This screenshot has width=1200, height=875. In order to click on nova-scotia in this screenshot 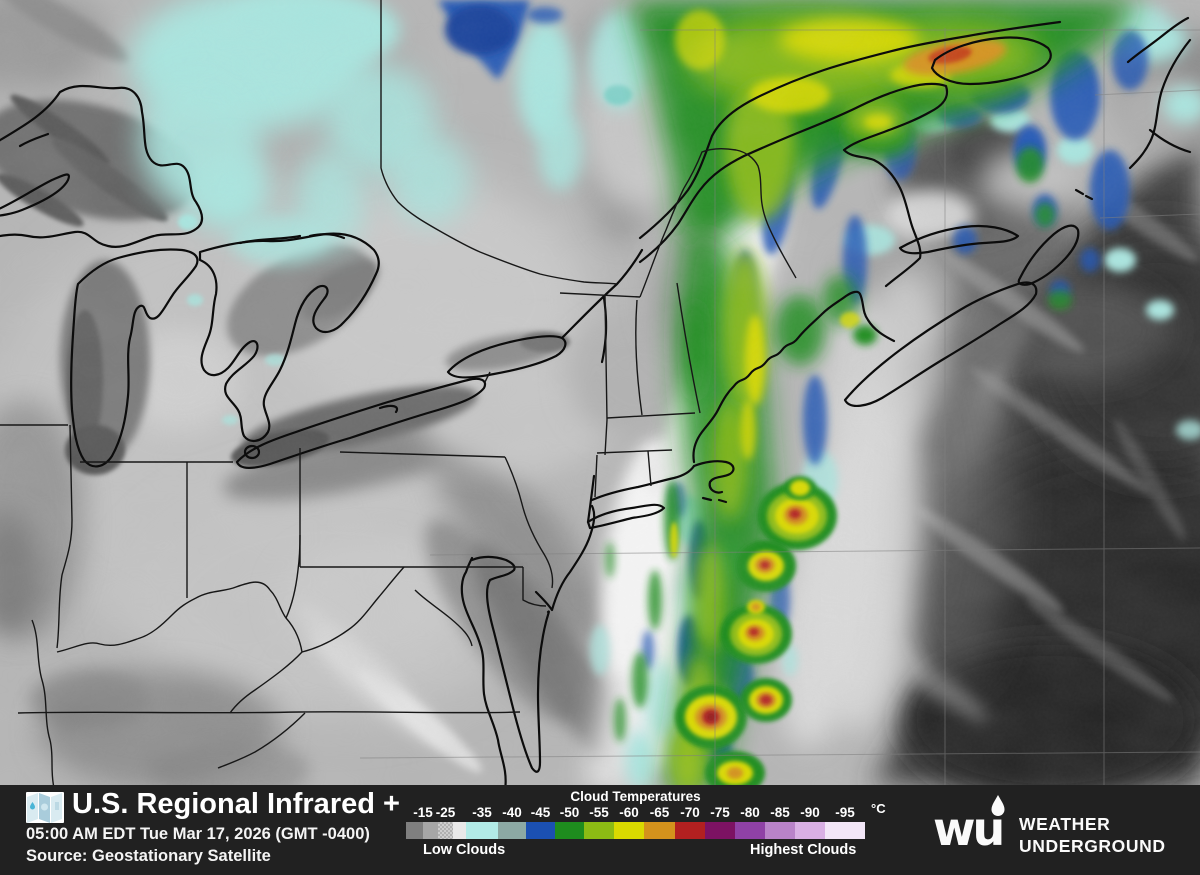, I will do `click(940, 344)`.